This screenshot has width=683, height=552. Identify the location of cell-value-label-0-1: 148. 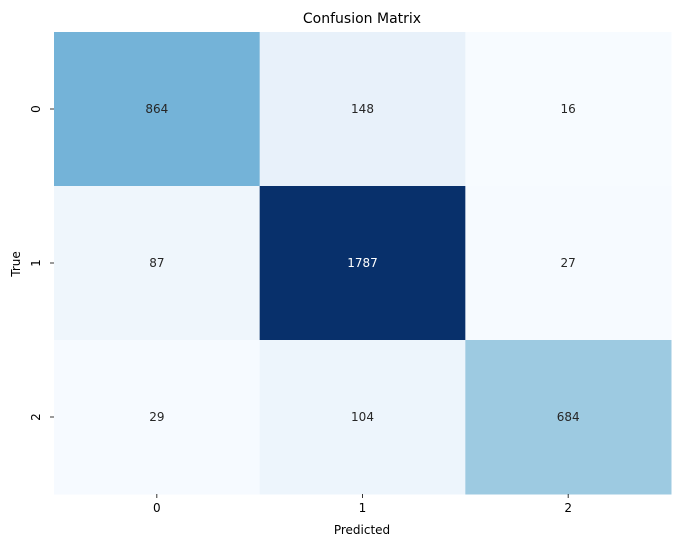
(362, 109).